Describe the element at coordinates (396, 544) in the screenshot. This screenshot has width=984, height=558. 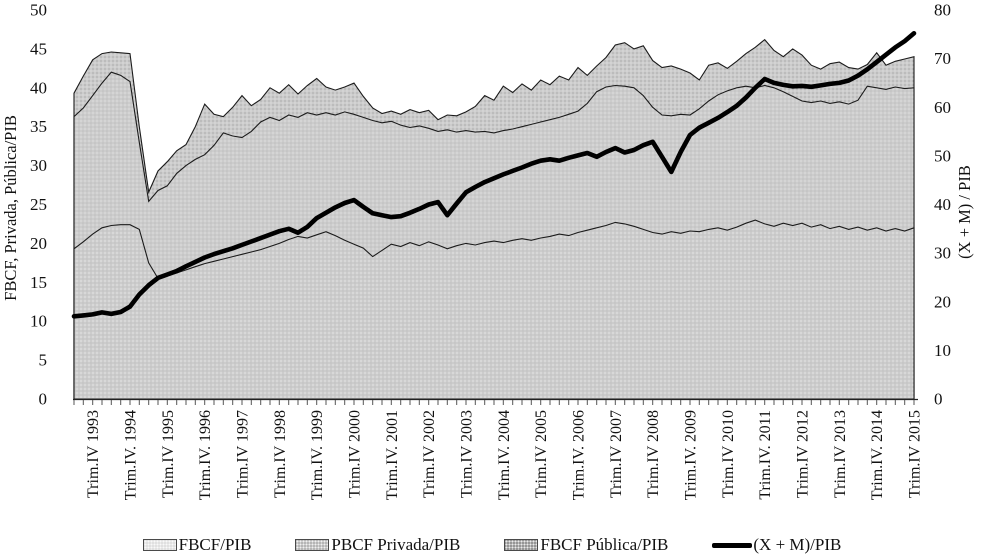
I see `legend-label-privada: PBCF Privada/PIB` at that location.